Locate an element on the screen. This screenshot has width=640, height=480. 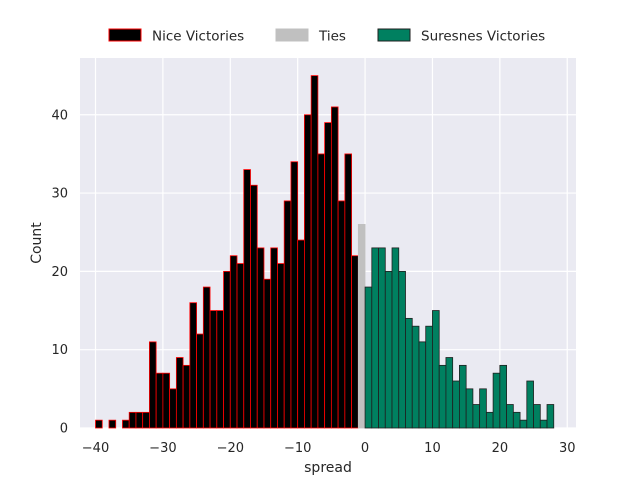
y-axis-label: Count is located at coordinates (37, 243).